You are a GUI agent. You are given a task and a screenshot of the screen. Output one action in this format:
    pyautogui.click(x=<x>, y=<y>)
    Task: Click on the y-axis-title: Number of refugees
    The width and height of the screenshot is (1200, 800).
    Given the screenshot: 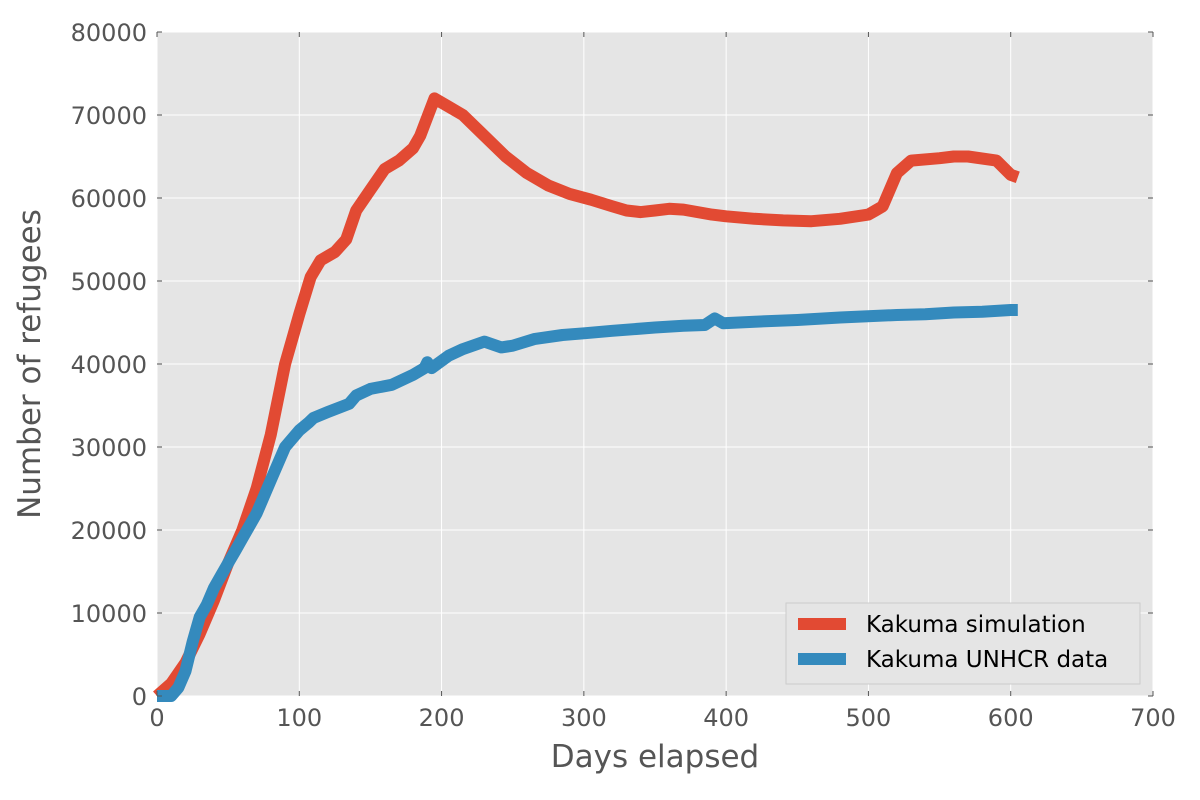 What is the action you would take?
    pyautogui.click(x=30, y=364)
    